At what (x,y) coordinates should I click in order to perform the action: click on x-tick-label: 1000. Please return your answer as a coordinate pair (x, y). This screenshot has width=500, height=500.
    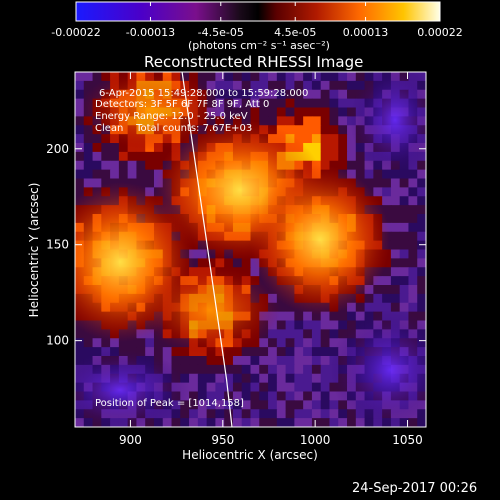
    Looking at the image, I should click on (315, 440).